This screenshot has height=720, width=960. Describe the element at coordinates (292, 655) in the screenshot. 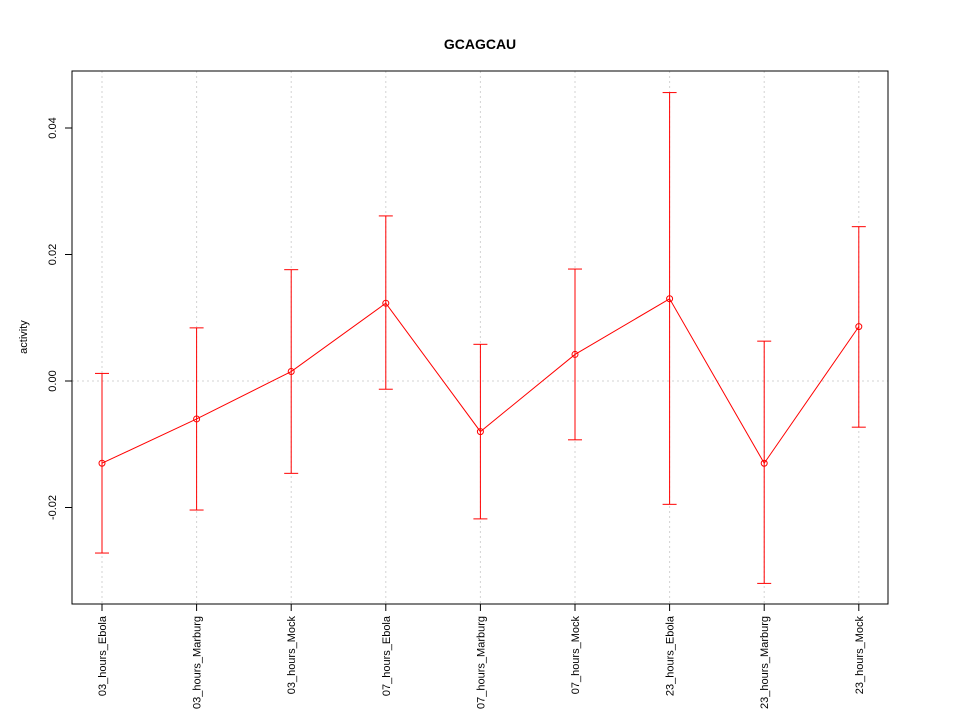

I see `x-tick-label: 03_hours_Mock` at that location.